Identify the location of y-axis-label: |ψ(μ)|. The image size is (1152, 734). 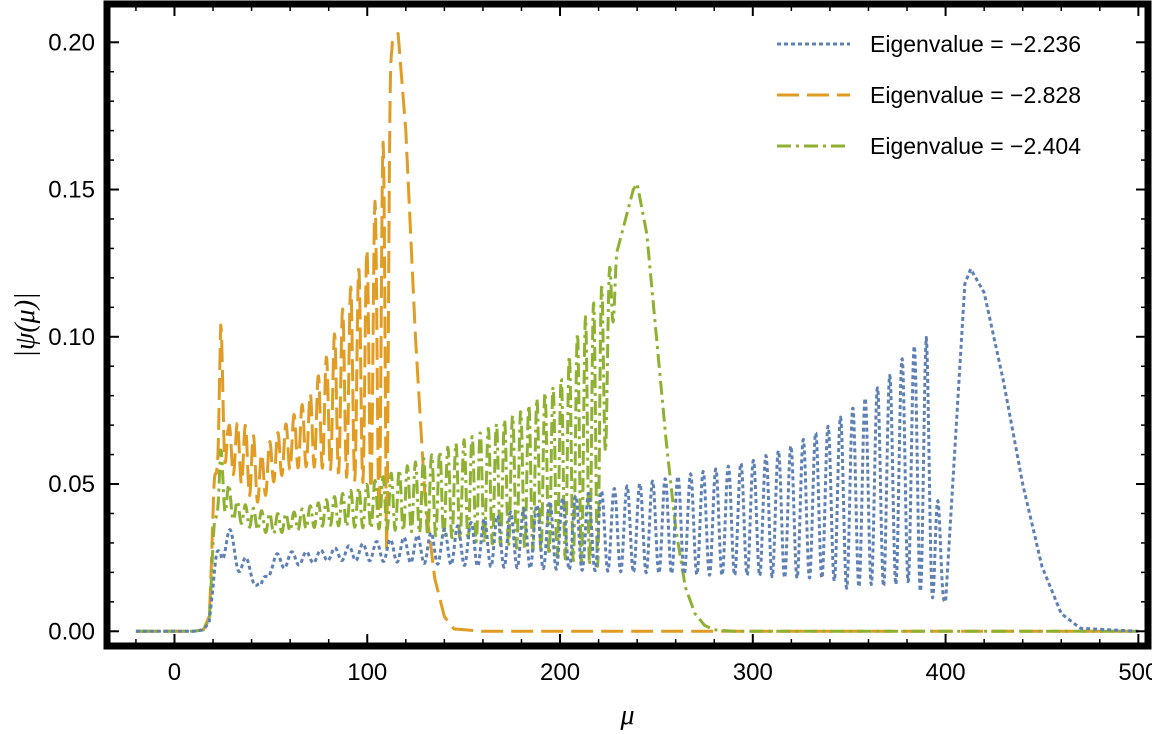
(25, 325).